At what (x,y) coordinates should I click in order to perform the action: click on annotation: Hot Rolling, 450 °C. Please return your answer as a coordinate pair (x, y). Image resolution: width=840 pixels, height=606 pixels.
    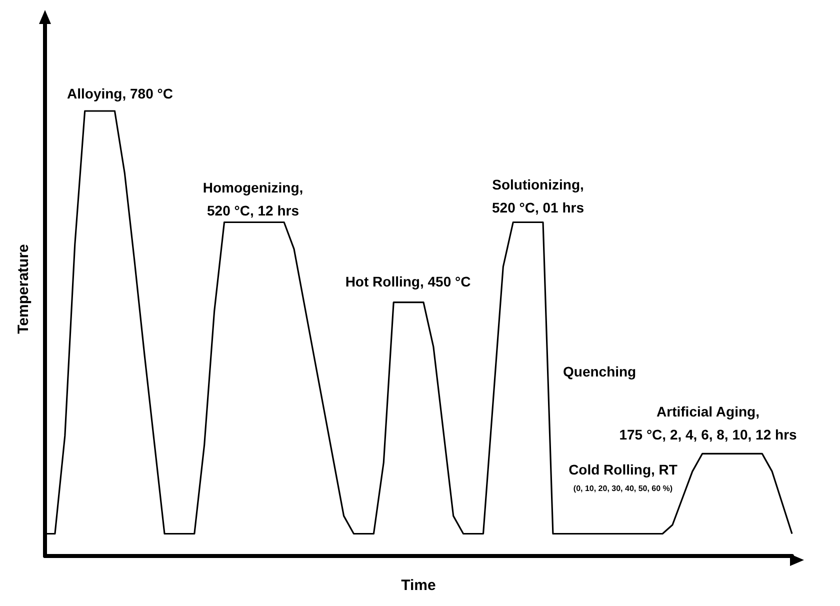
    Looking at the image, I should click on (408, 282).